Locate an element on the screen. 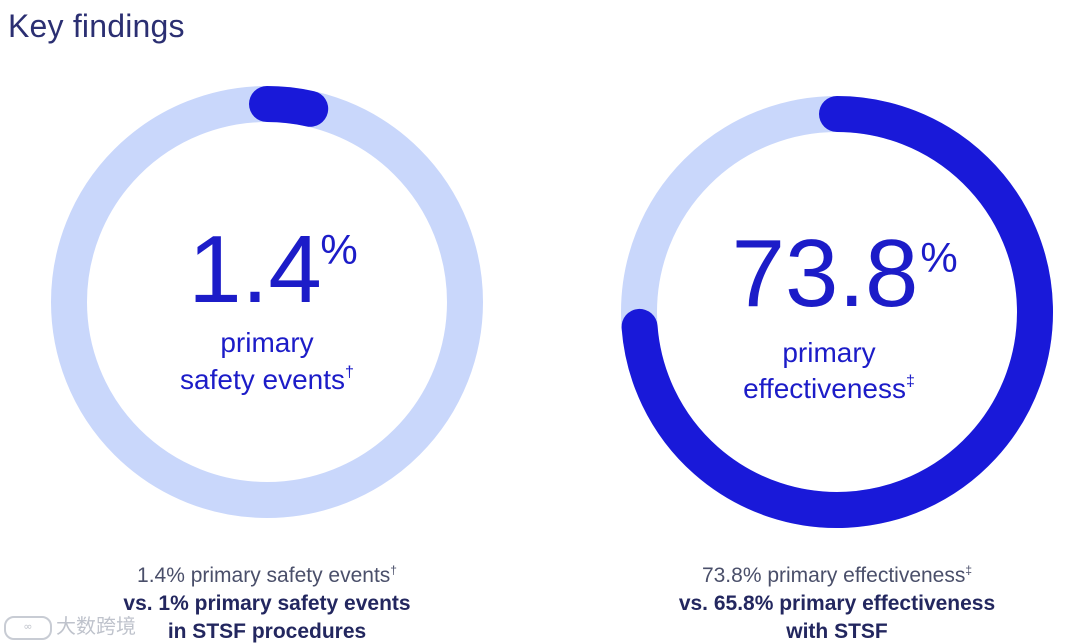 The width and height of the screenshot is (1080, 644). caption-comparison-safety-2: in STSF procedures is located at coordinates (267, 631).